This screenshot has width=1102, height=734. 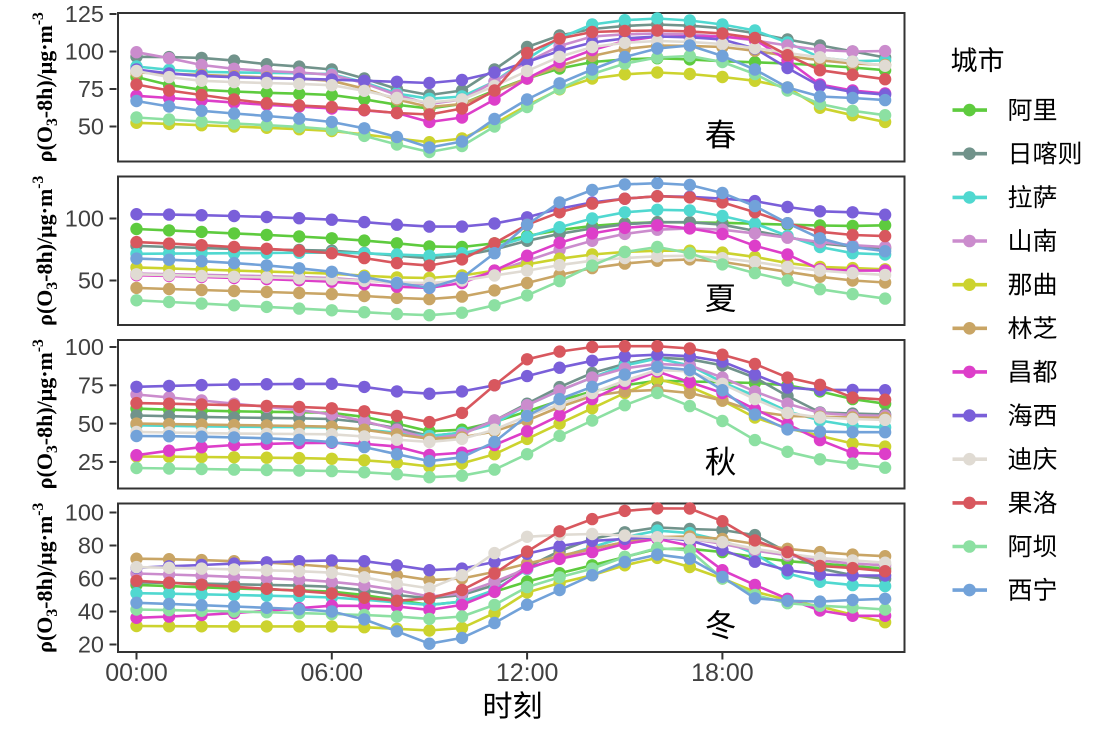 What do you see at coordinates (91, 645) in the screenshot?
I see `svg-text: 20` at bounding box center [91, 645].